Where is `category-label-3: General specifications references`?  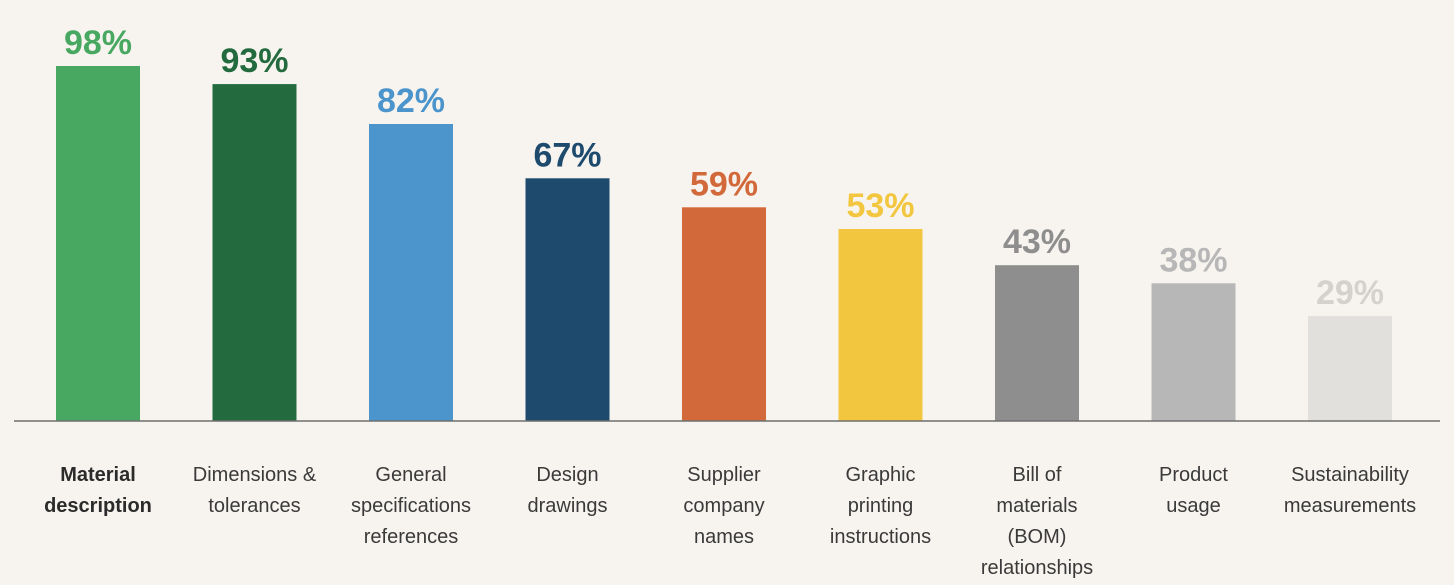
category-label-3: General specifications references is located at coordinates (411, 506).